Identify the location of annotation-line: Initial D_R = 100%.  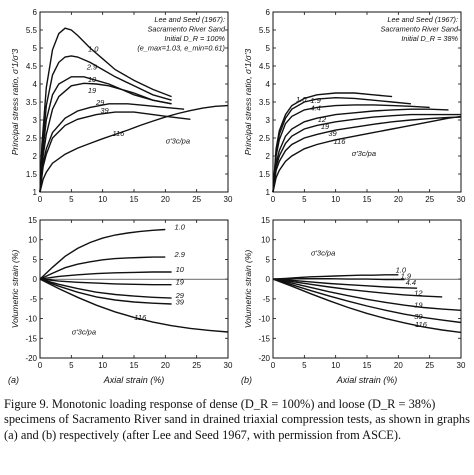
(194, 38).